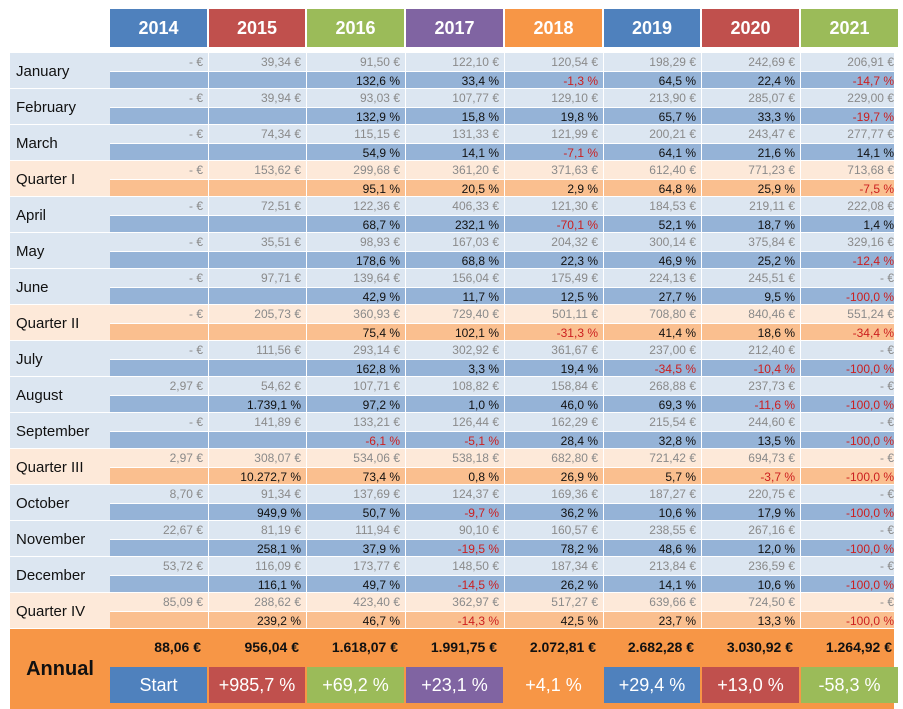  Describe the element at coordinates (60, 503) in the screenshot. I see `month-label: October` at that location.